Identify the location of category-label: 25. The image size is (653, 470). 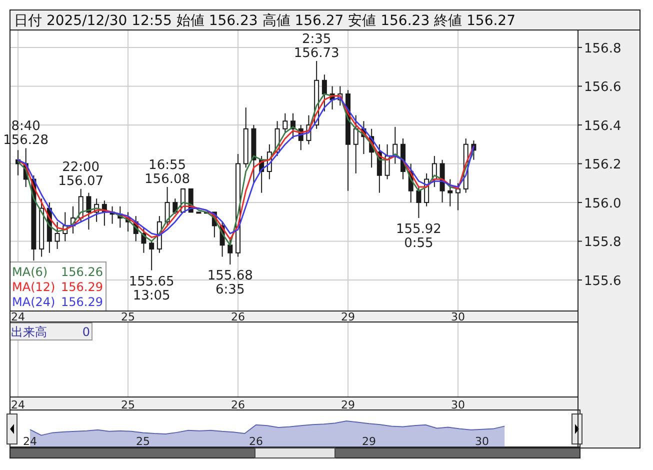
(128, 405).